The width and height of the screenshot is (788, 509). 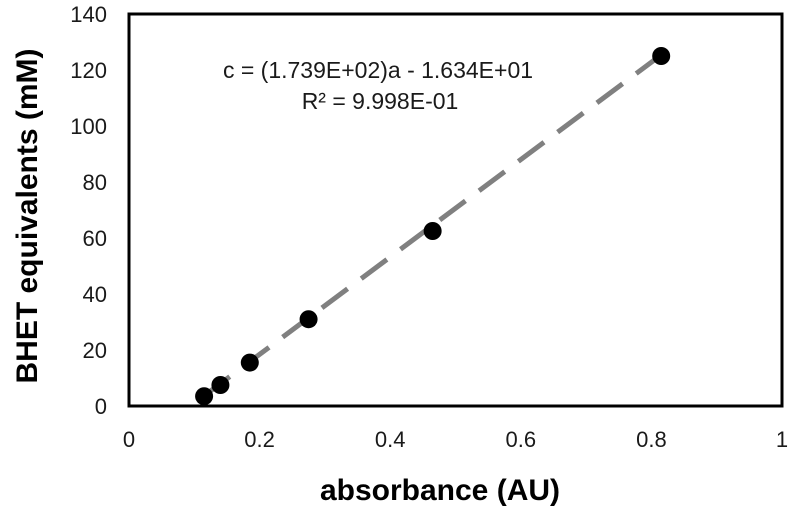 What do you see at coordinates (88, 126) in the screenshot?
I see `y-tick-label: 100` at bounding box center [88, 126].